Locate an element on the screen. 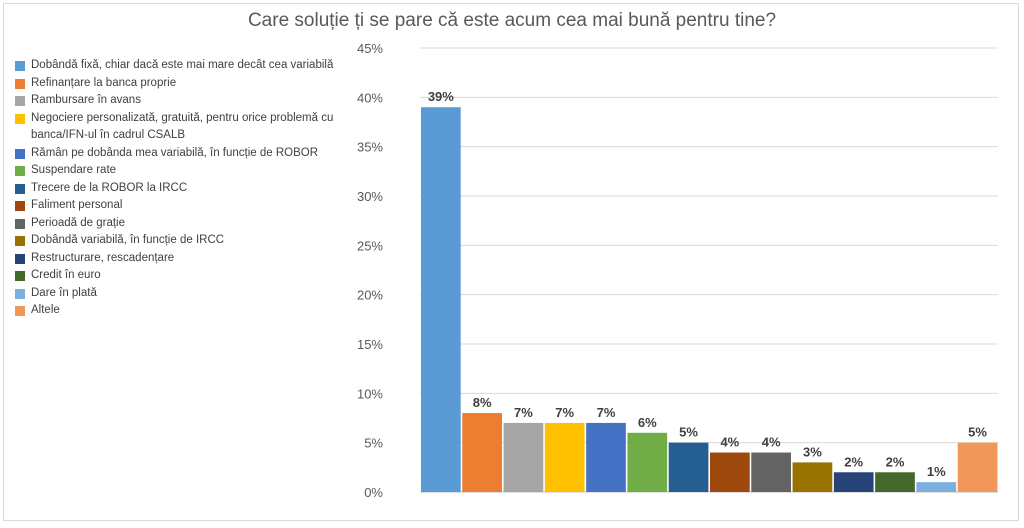 This screenshot has height=528, width=1024. legend-item: Altele is located at coordinates (180, 311).